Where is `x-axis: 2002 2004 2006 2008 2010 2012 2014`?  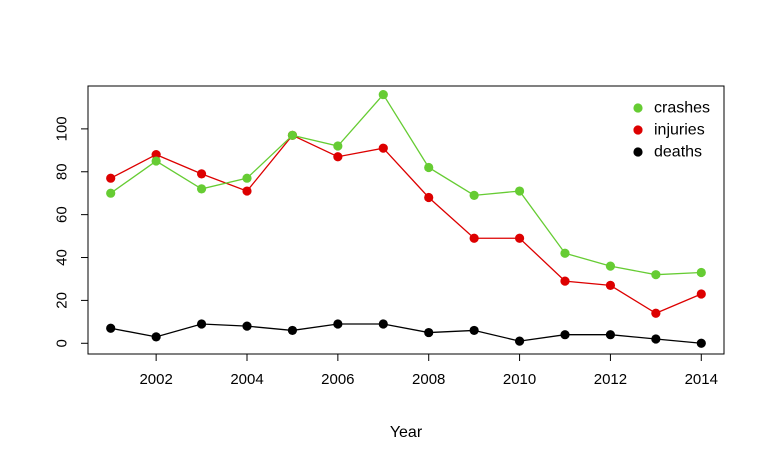 x-axis: 2002 2004 2006 2008 2010 2012 2014 is located at coordinates (428, 370).